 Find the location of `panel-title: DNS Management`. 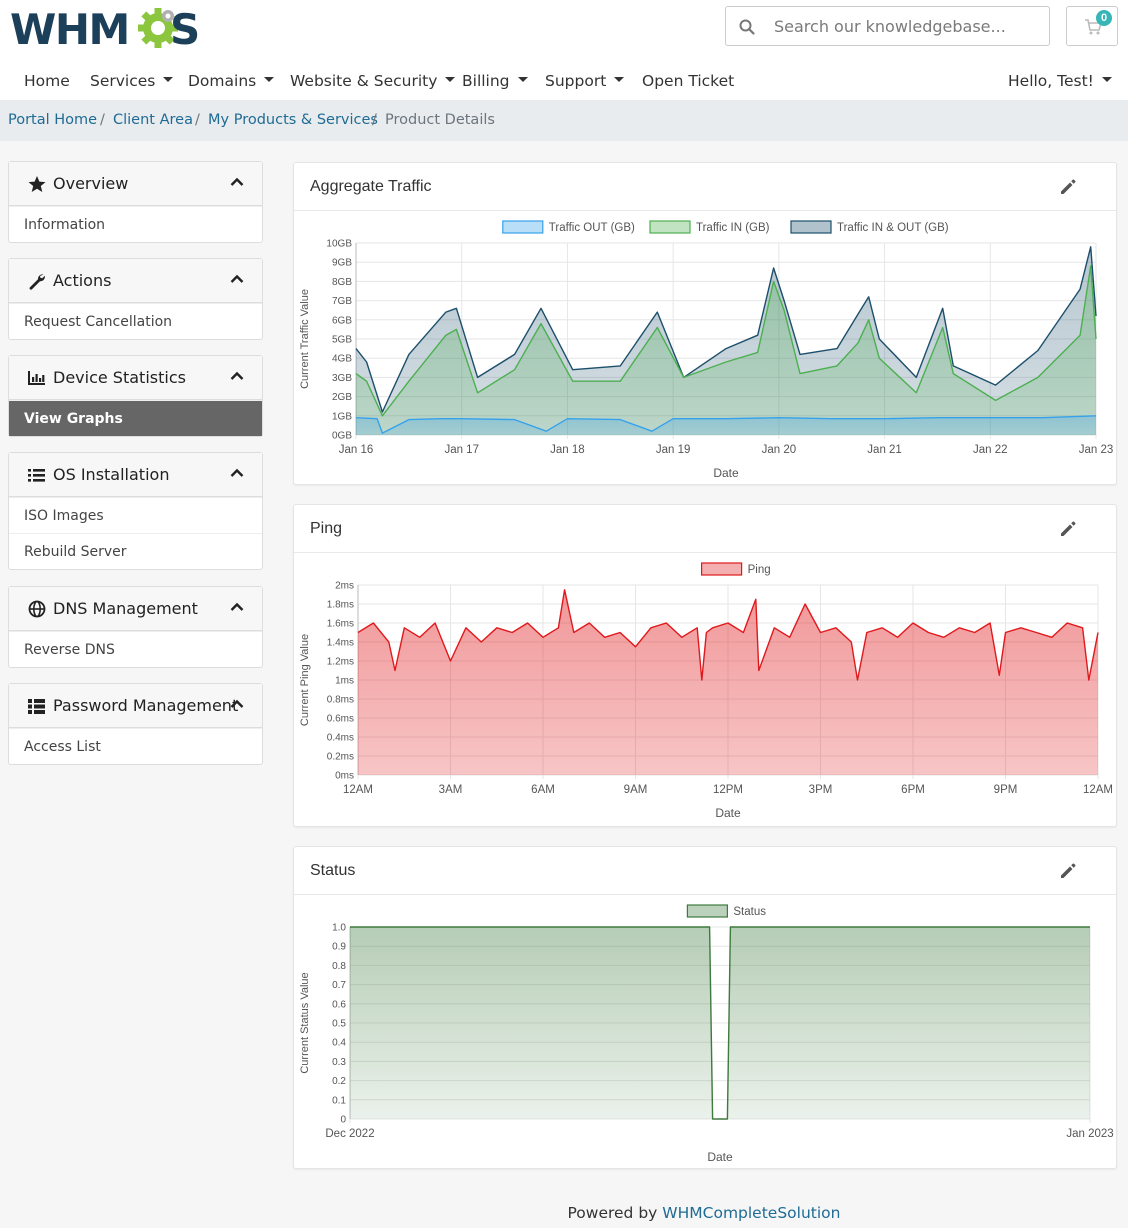

panel-title: DNS Management is located at coordinates (125, 608).